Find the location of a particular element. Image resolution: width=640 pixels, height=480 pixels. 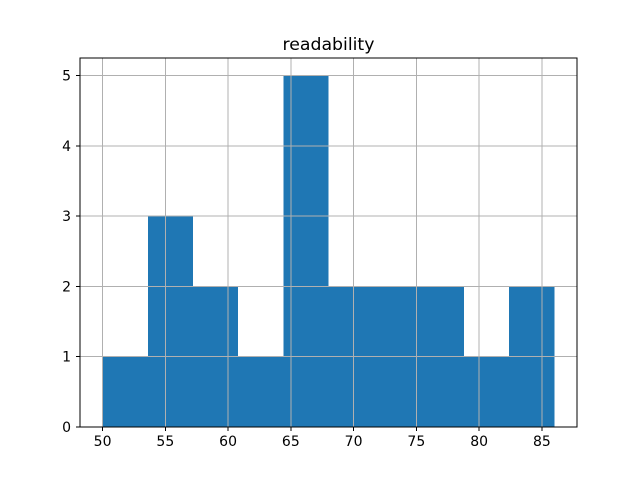

x-tick-label: 70 is located at coordinates (354, 442).